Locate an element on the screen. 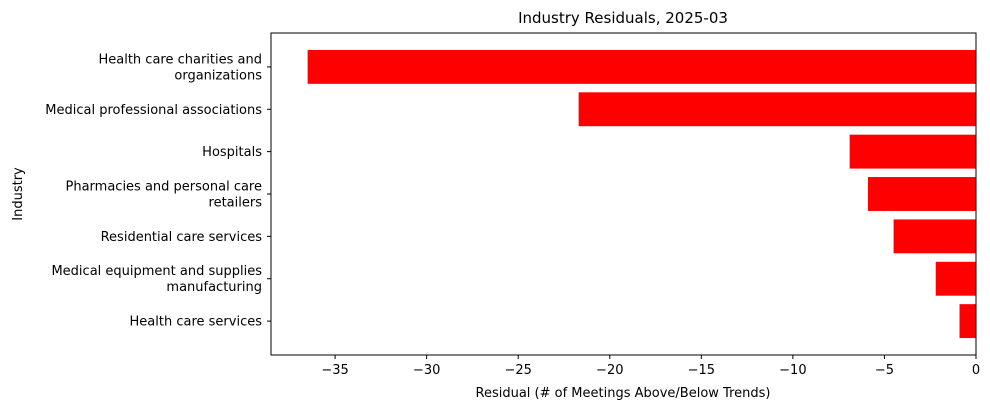  x-tick-label: −35 is located at coordinates (334, 370).